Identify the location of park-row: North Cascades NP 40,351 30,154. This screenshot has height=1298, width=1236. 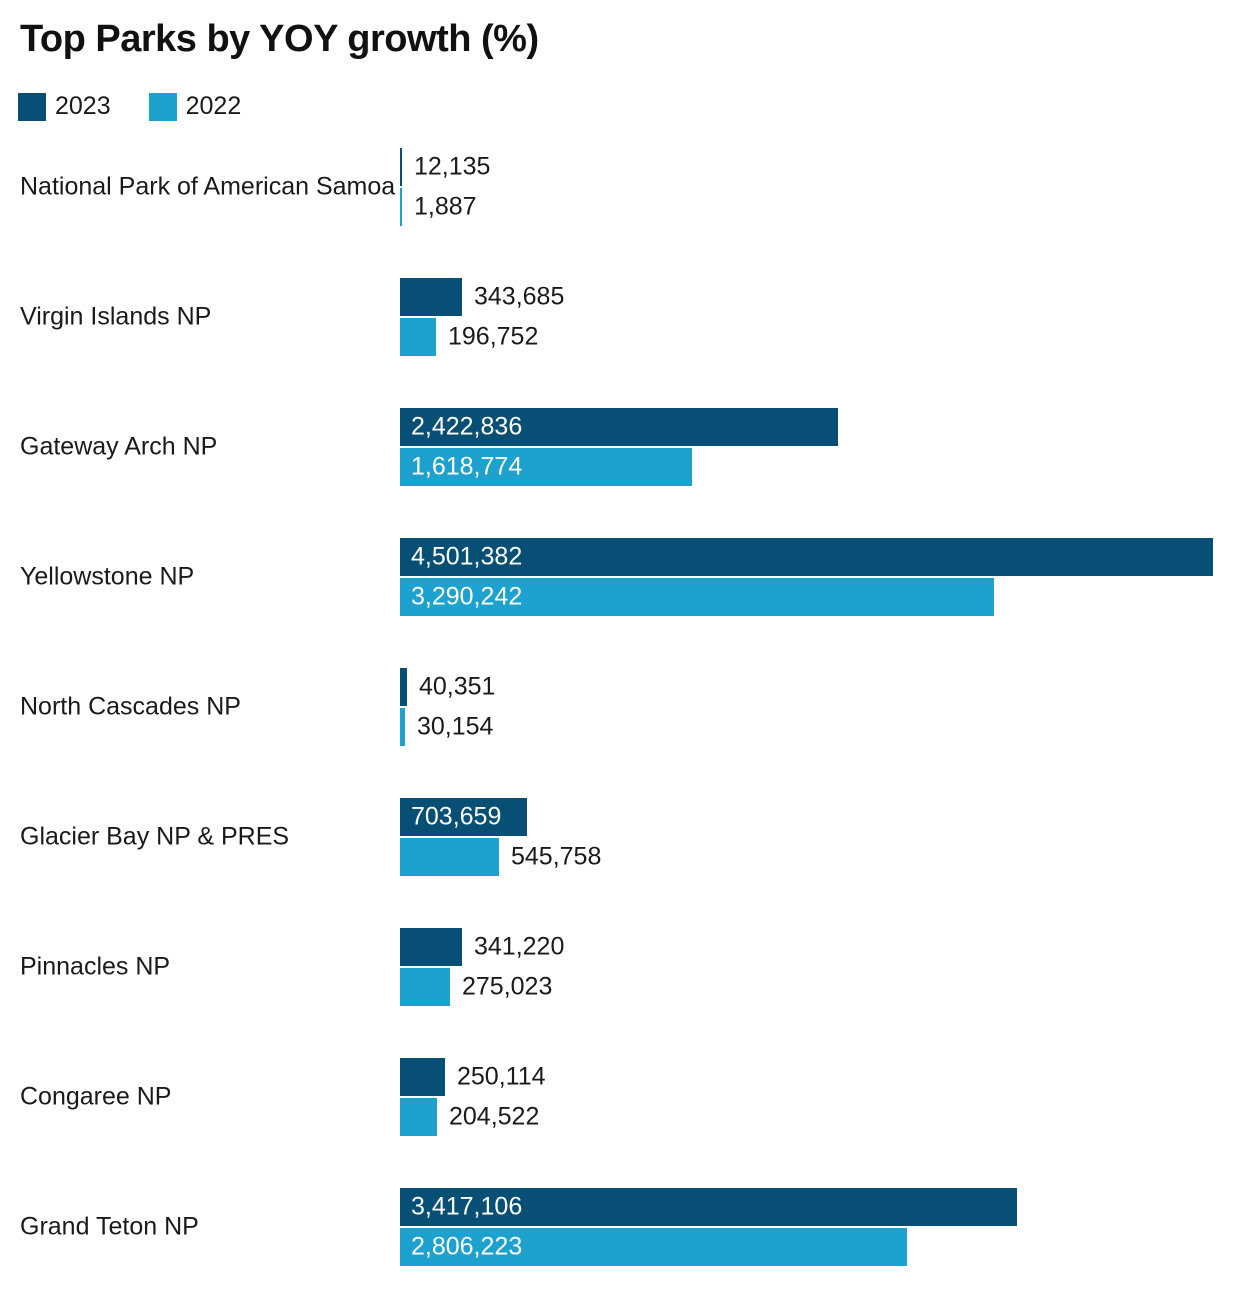
(618, 707).